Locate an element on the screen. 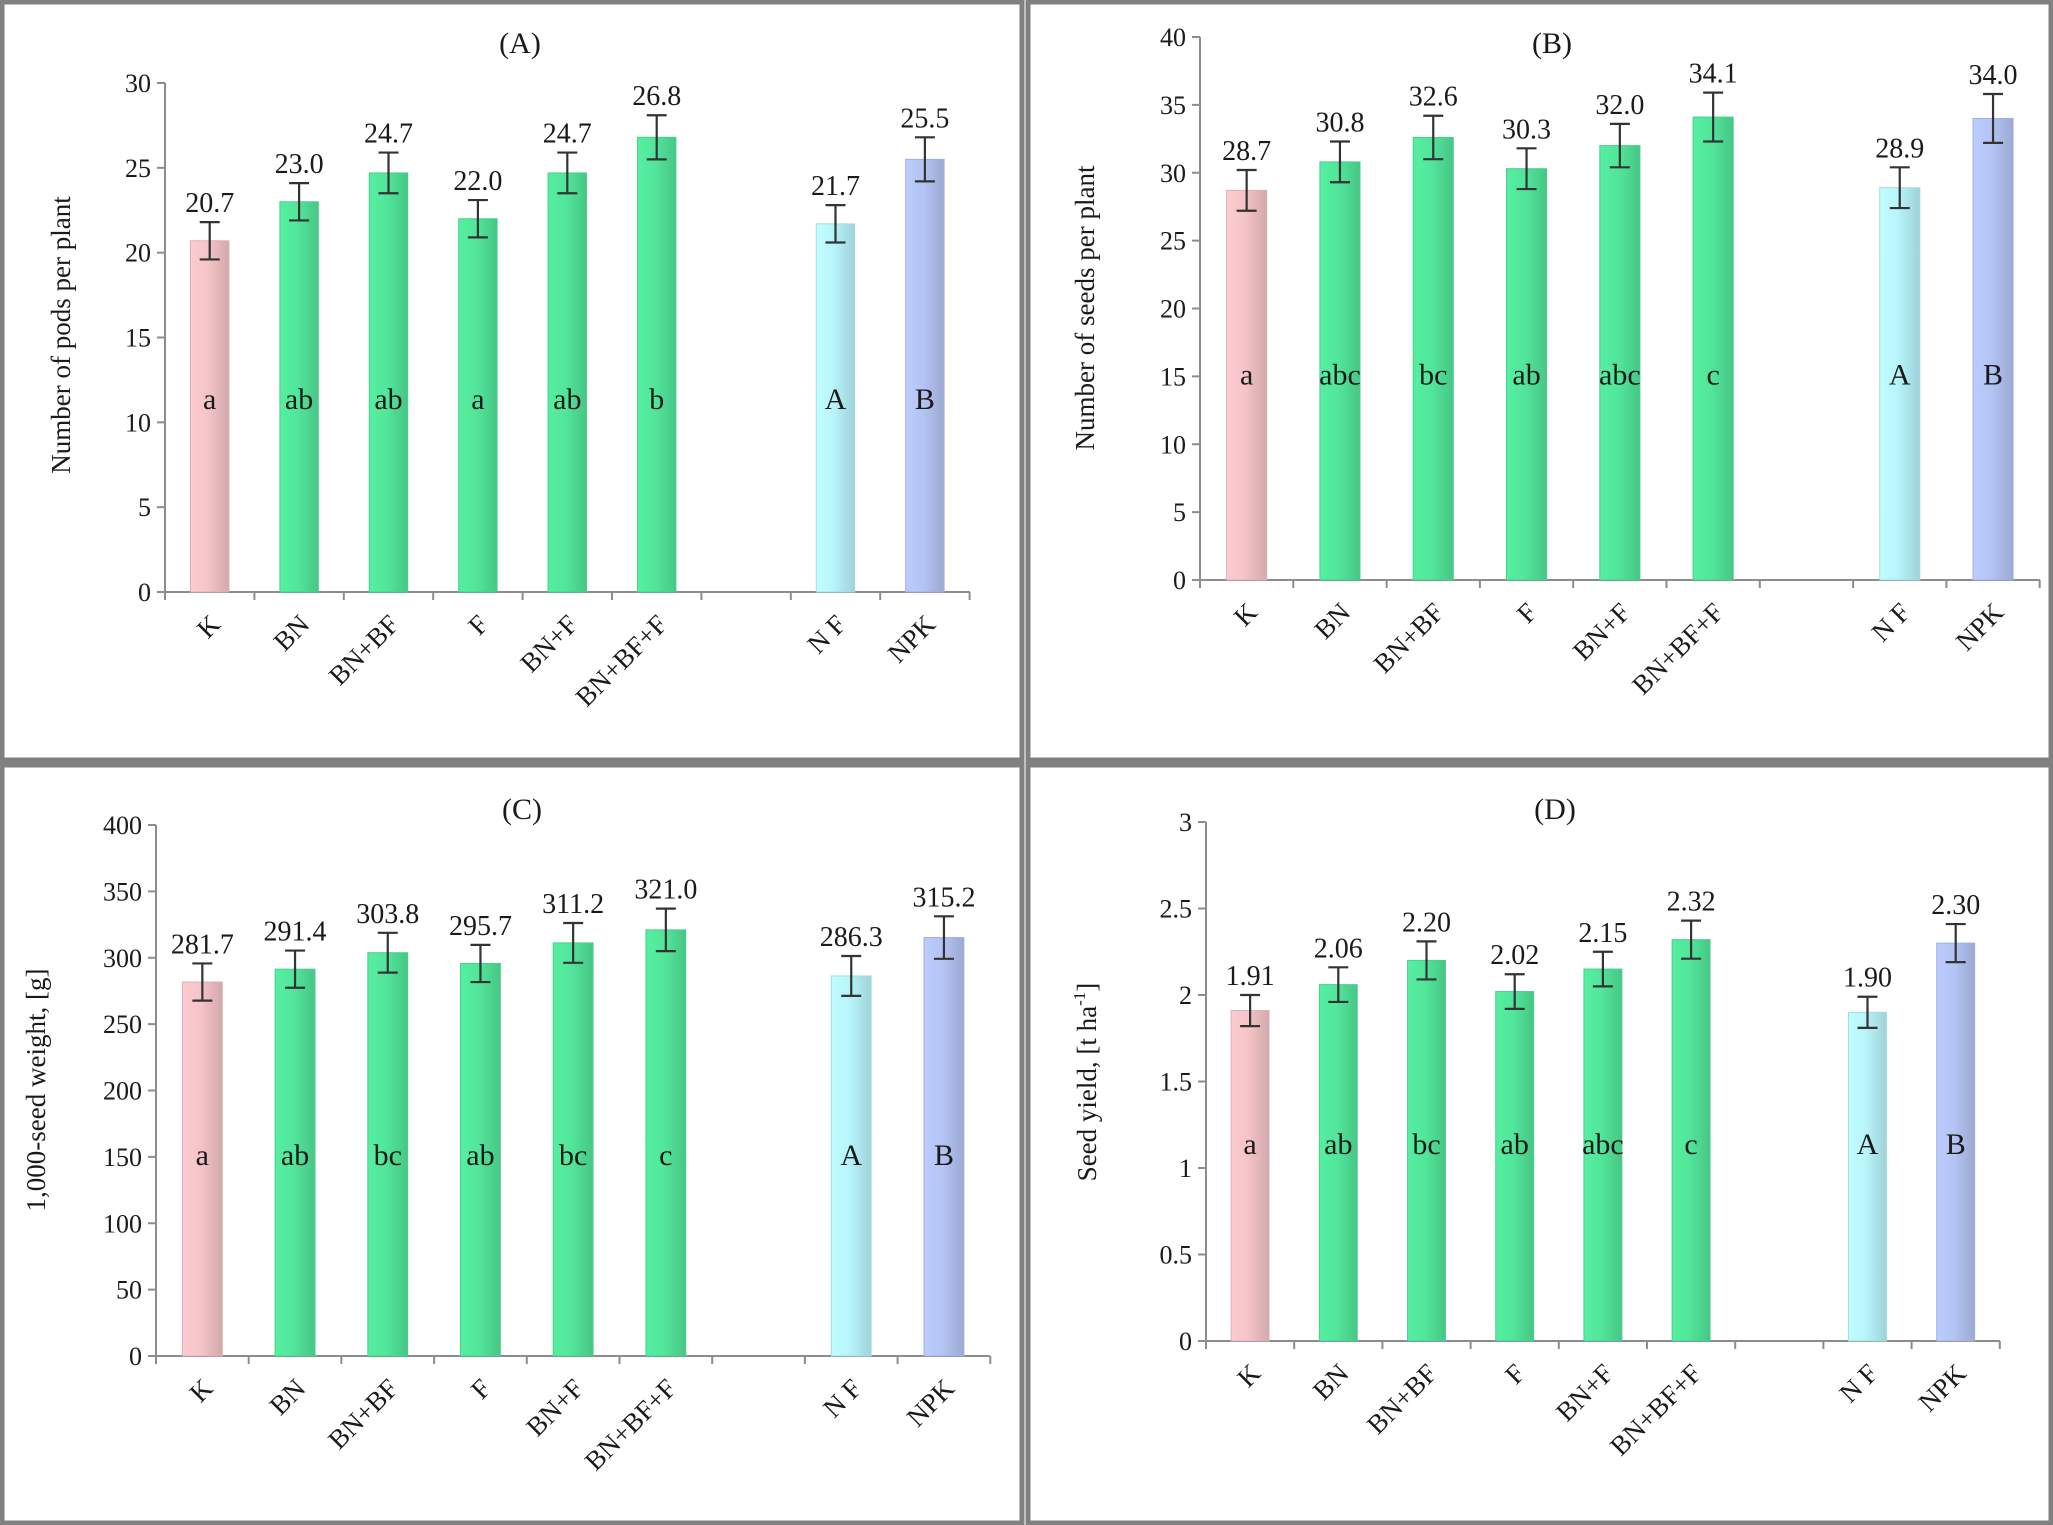 This screenshot has height=1525, width=2053. data-label: 2.06 is located at coordinates (1338, 948).